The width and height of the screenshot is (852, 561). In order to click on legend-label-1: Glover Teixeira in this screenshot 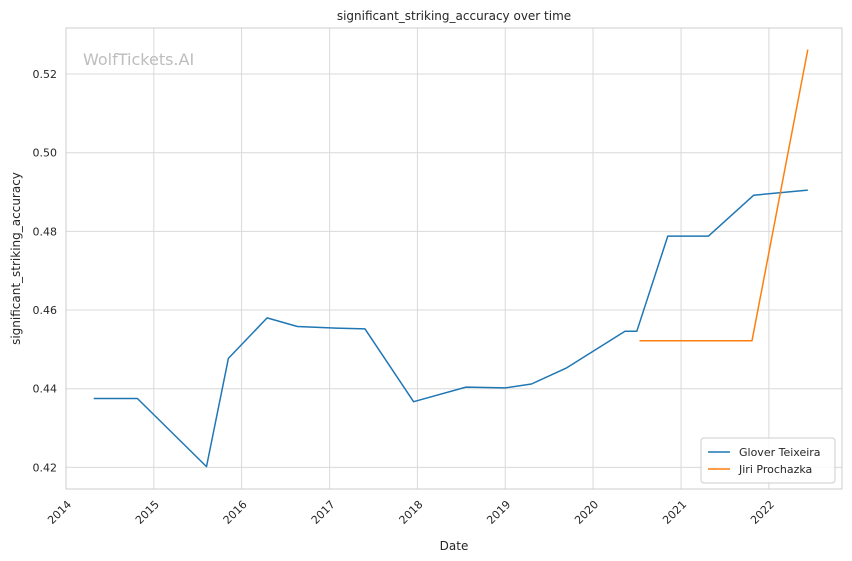, I will do `click(780, 452)`.